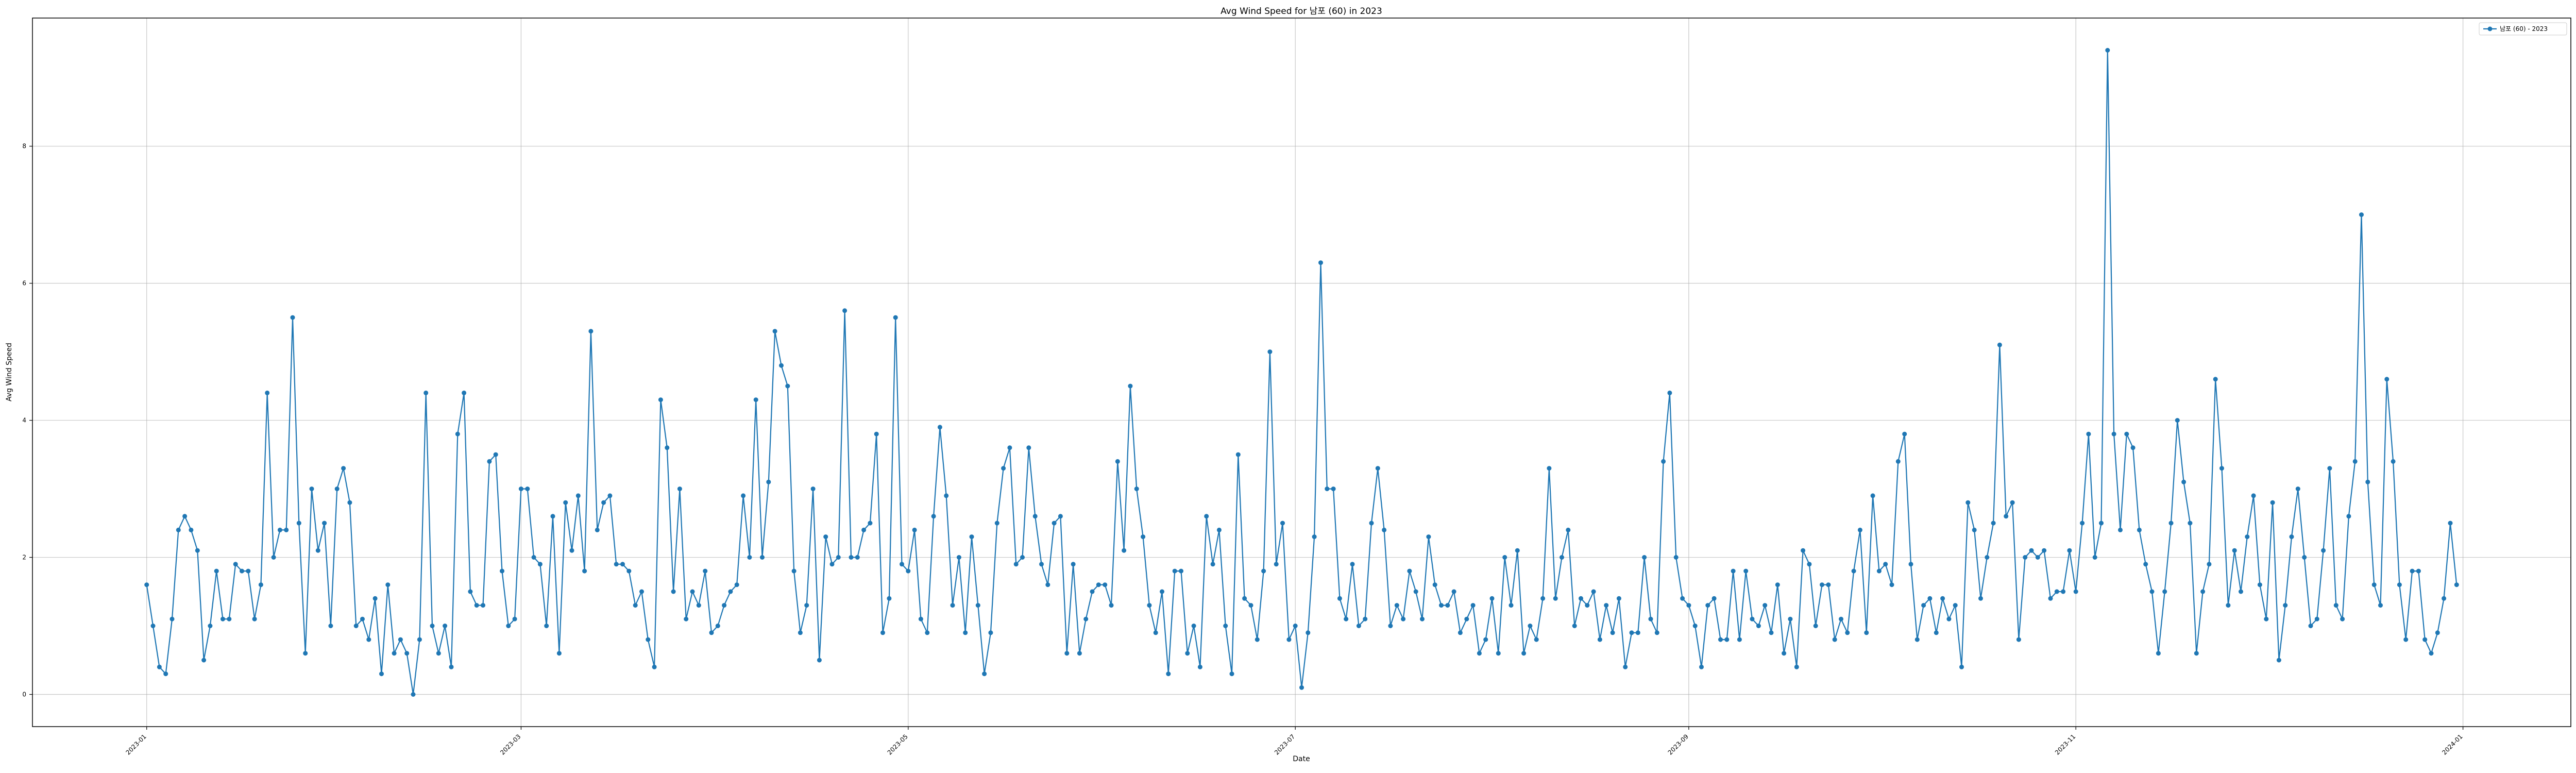 The image size is (2576, 773). What do you see at coordinates (24, 420) in the screenshot?
I see `y-tick-label: 4` at bounding box center [24, 420].